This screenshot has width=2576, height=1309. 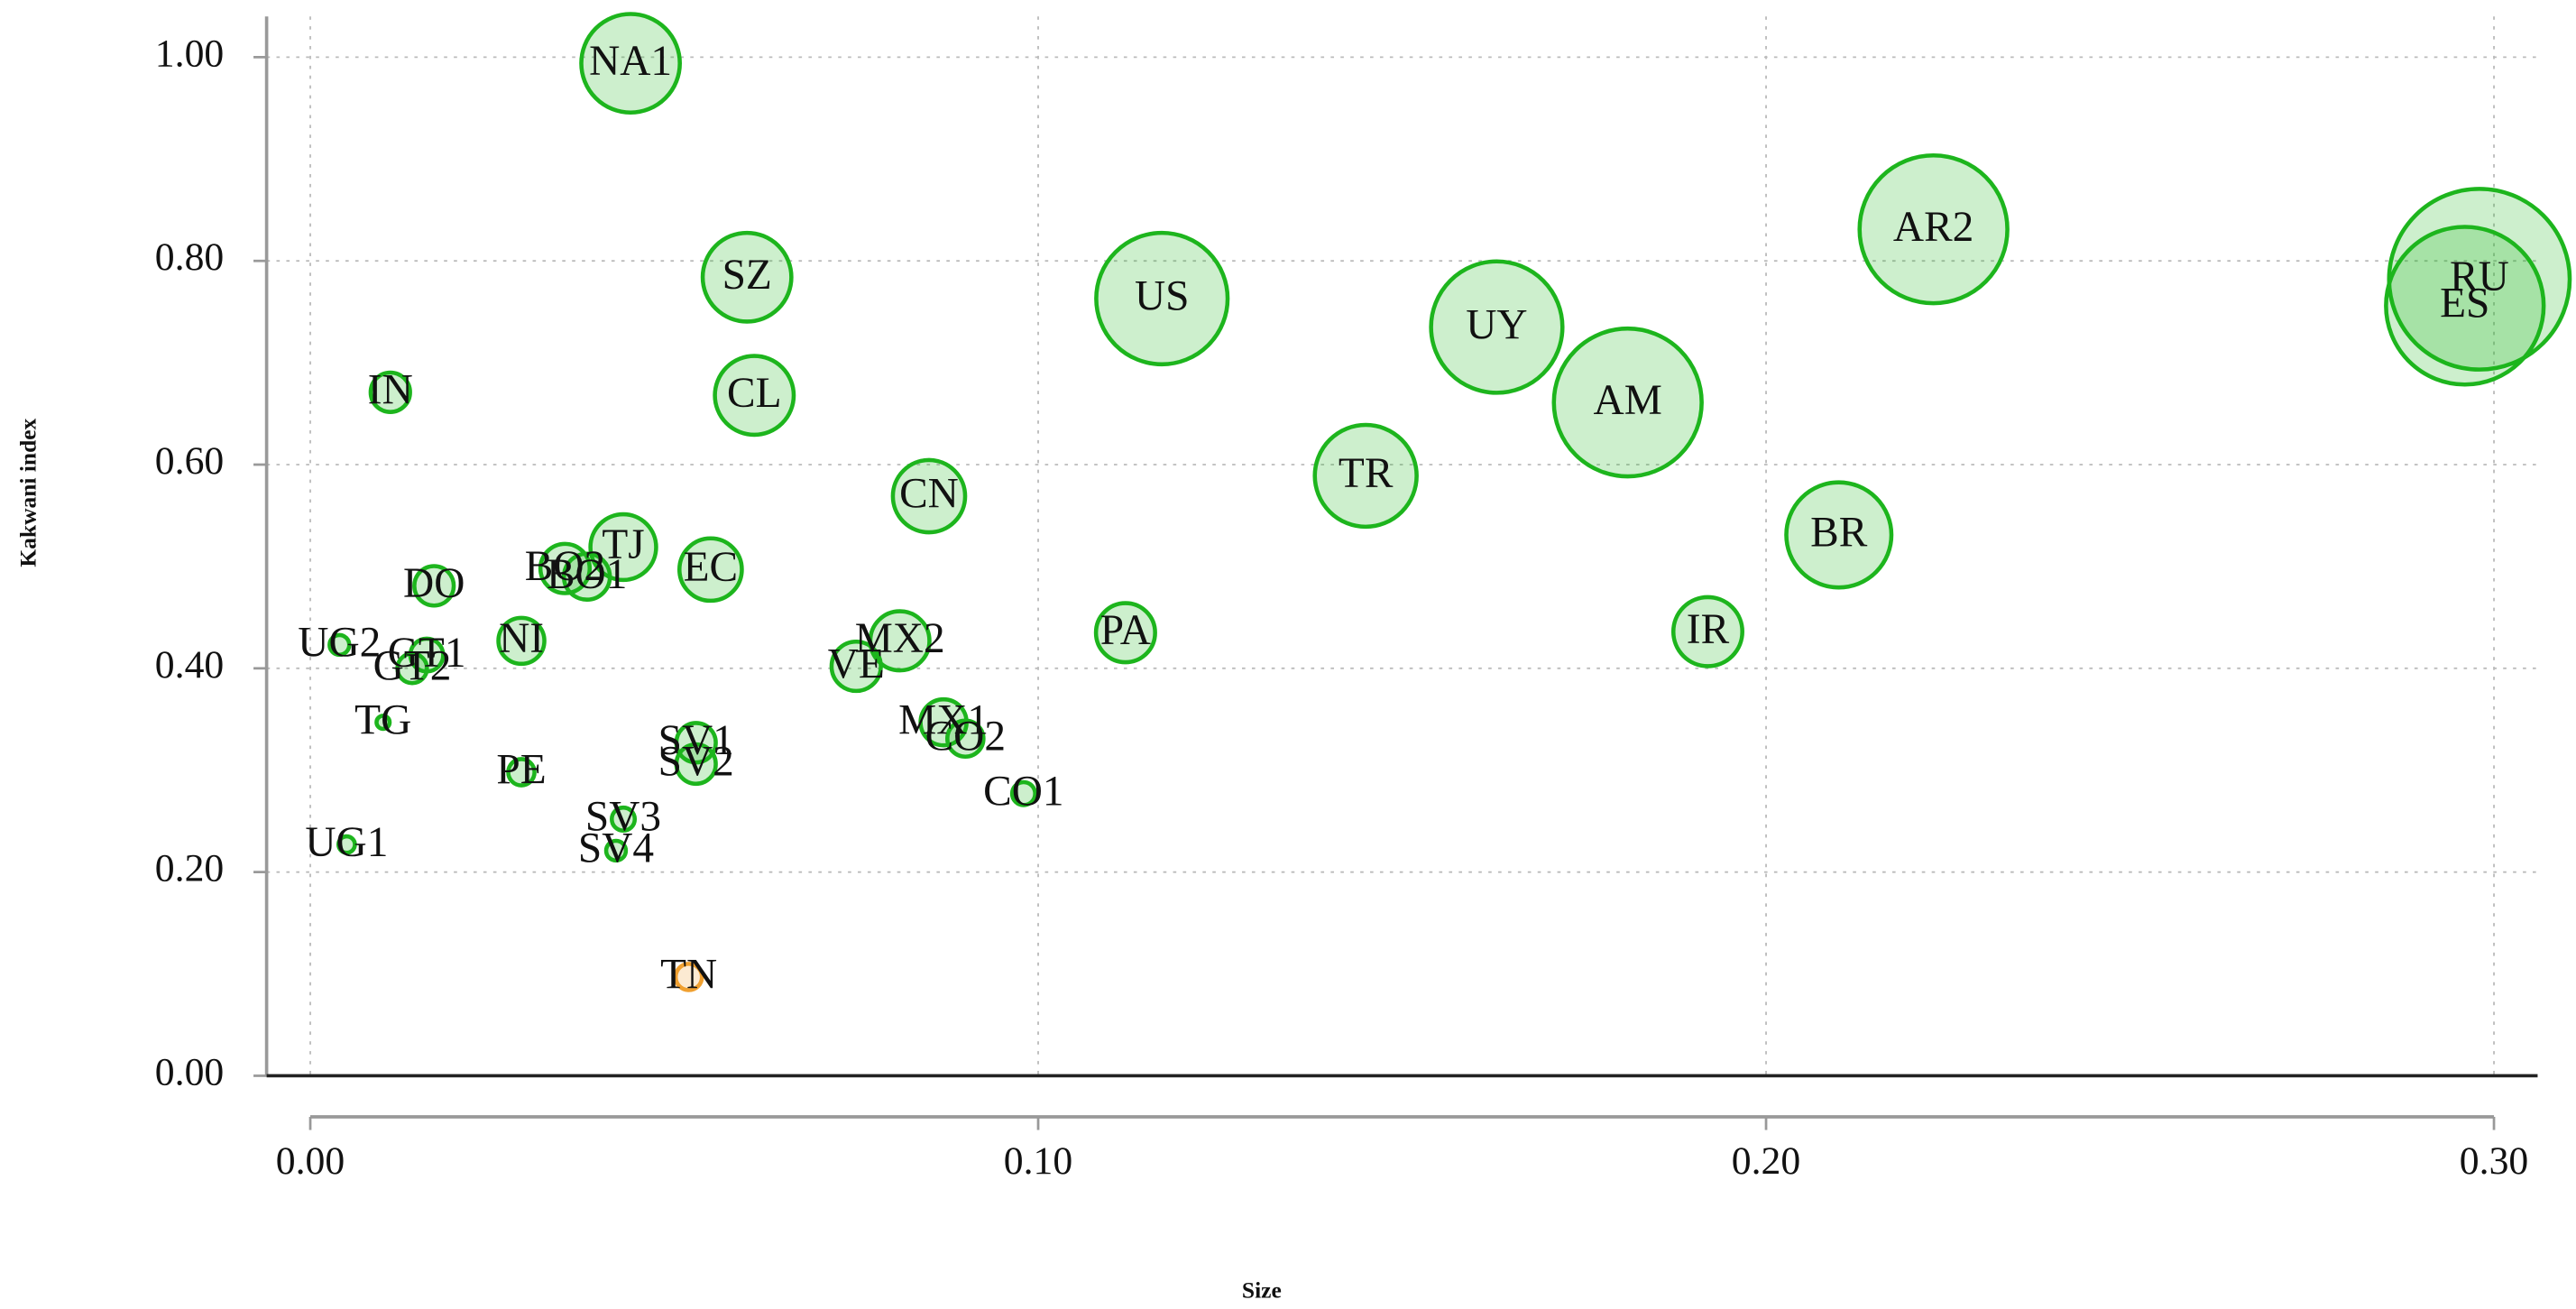 I want to click on bubble-label: BO2, so click(x=565, y=566).